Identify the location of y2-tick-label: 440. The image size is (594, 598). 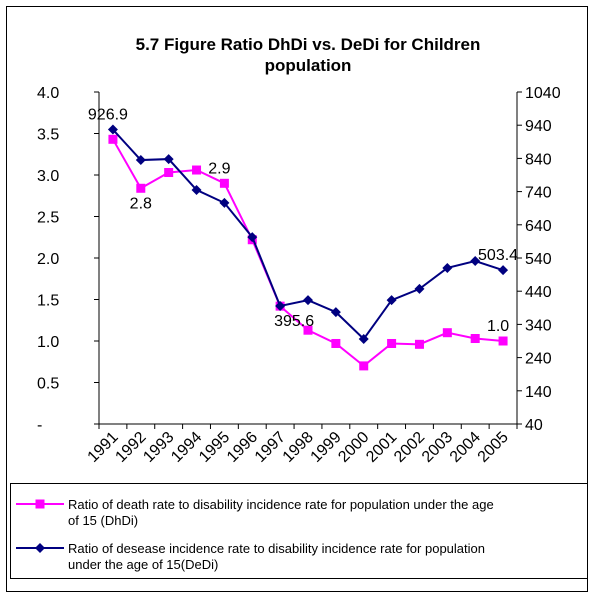
(538, 292).